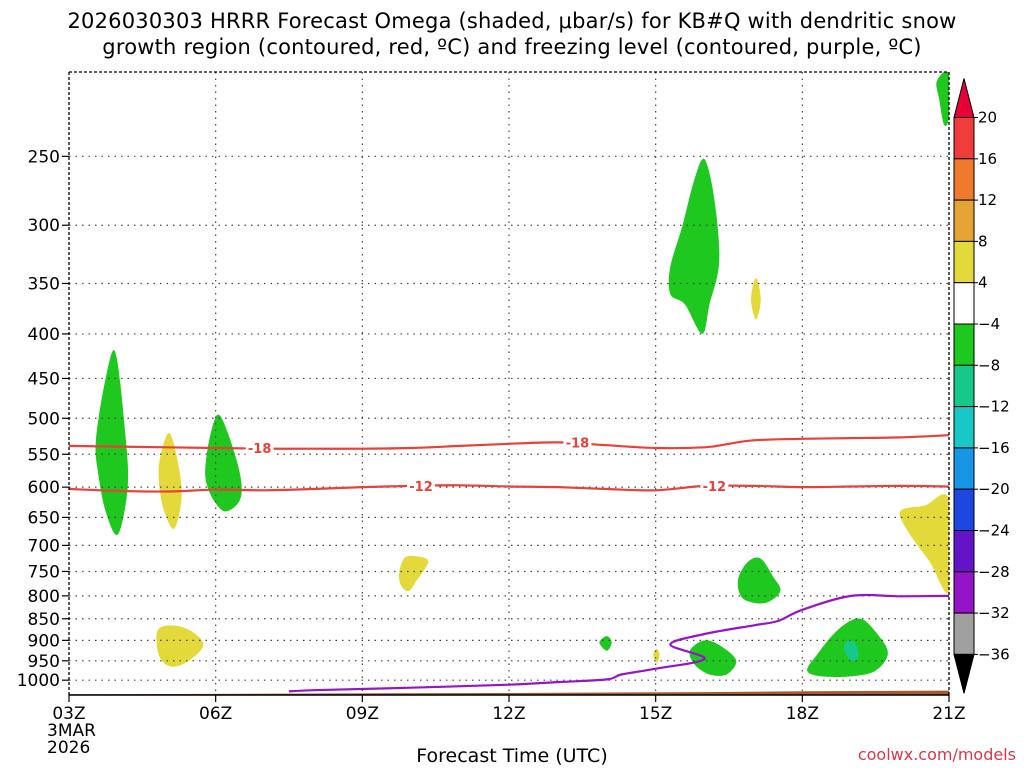 The image size is (1024, 768). I want to click on x-tick-label-6: 06Z, so click(215, 714).